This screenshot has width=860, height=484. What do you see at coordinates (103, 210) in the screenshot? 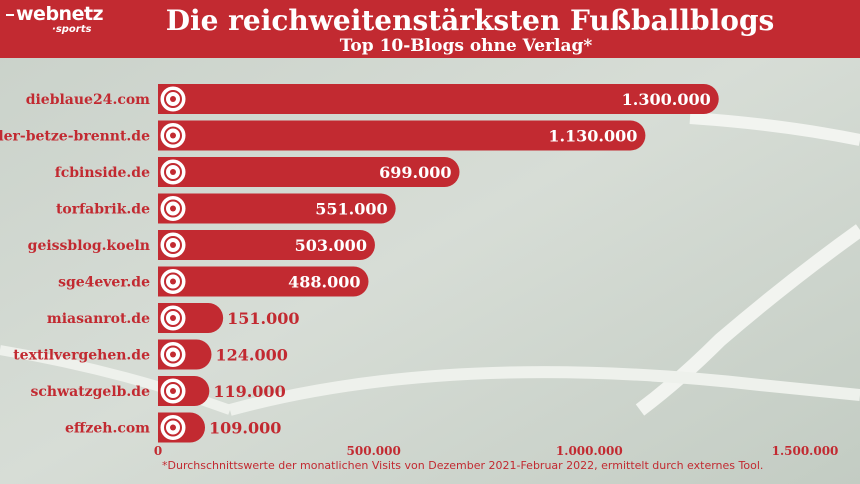
I see `category-label: torfabrik.de` at bounding box center [103, 210].